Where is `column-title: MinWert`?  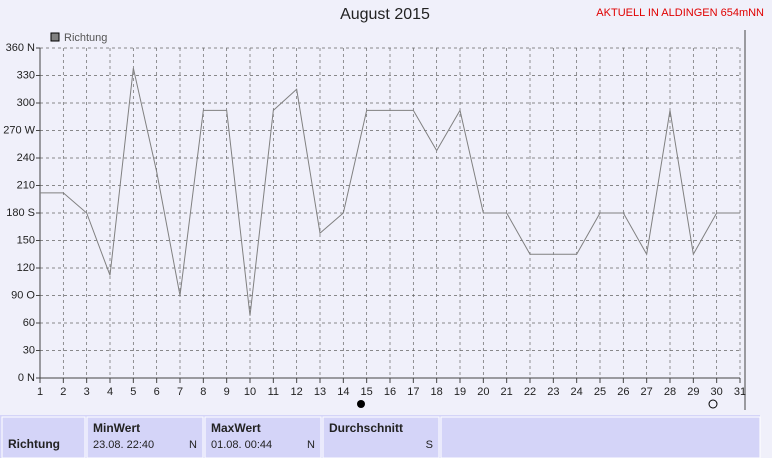 column-title: MinWert is located at coordinates (116, 428).